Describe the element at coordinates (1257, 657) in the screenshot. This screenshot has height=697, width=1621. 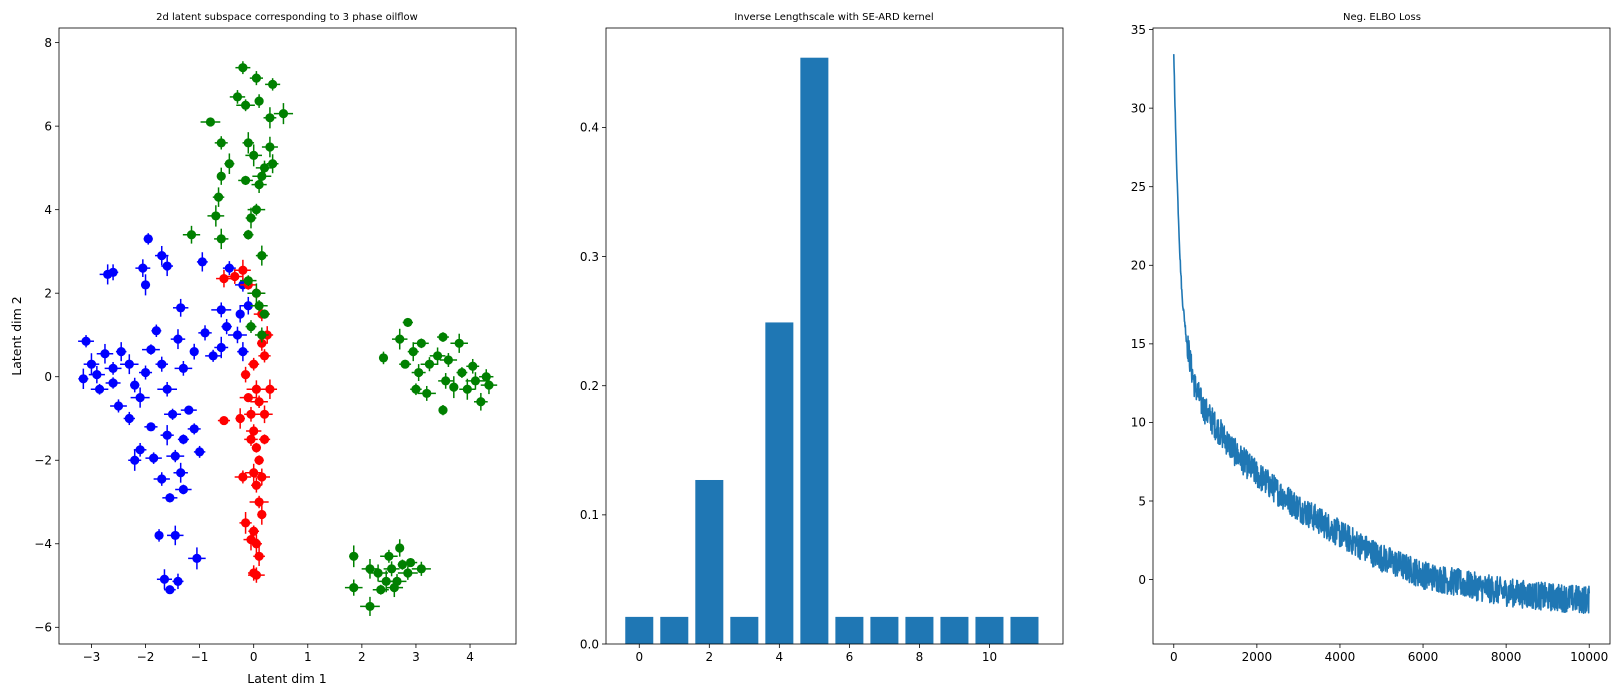
I see `x-tick-label: 2000` at that location.